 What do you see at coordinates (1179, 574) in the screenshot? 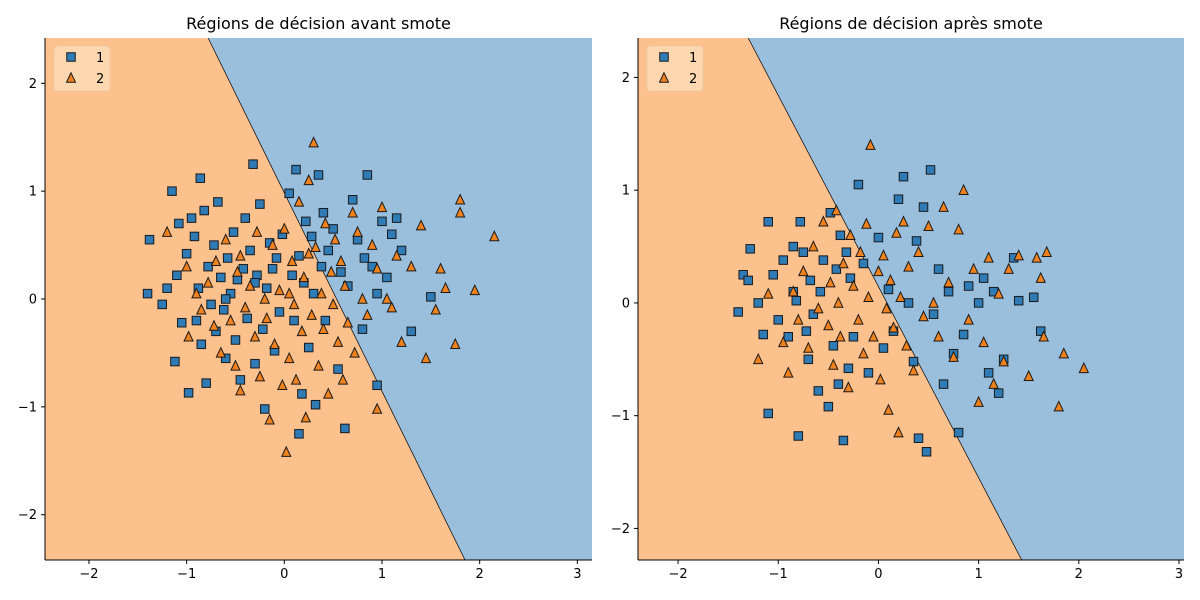
I see `x-tick-label: 3` at bounding box center [1179, 574].